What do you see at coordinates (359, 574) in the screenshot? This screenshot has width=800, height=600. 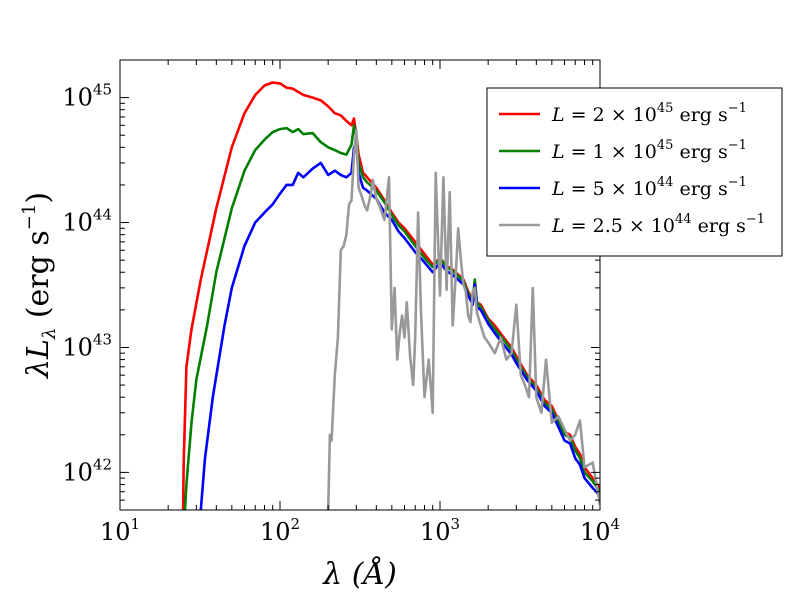 I see `x-axis-title: λ (Å)` at bounding box center [359, 574].